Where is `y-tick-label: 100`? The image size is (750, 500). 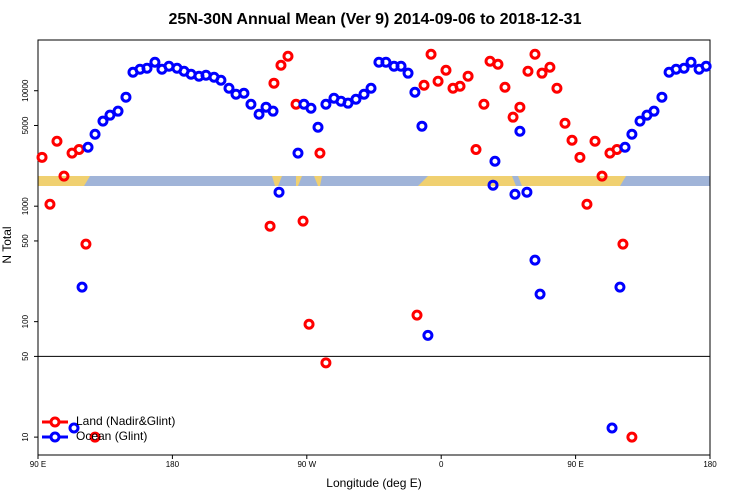 y-tick-label: 100 is located at coordinates (25, 321).